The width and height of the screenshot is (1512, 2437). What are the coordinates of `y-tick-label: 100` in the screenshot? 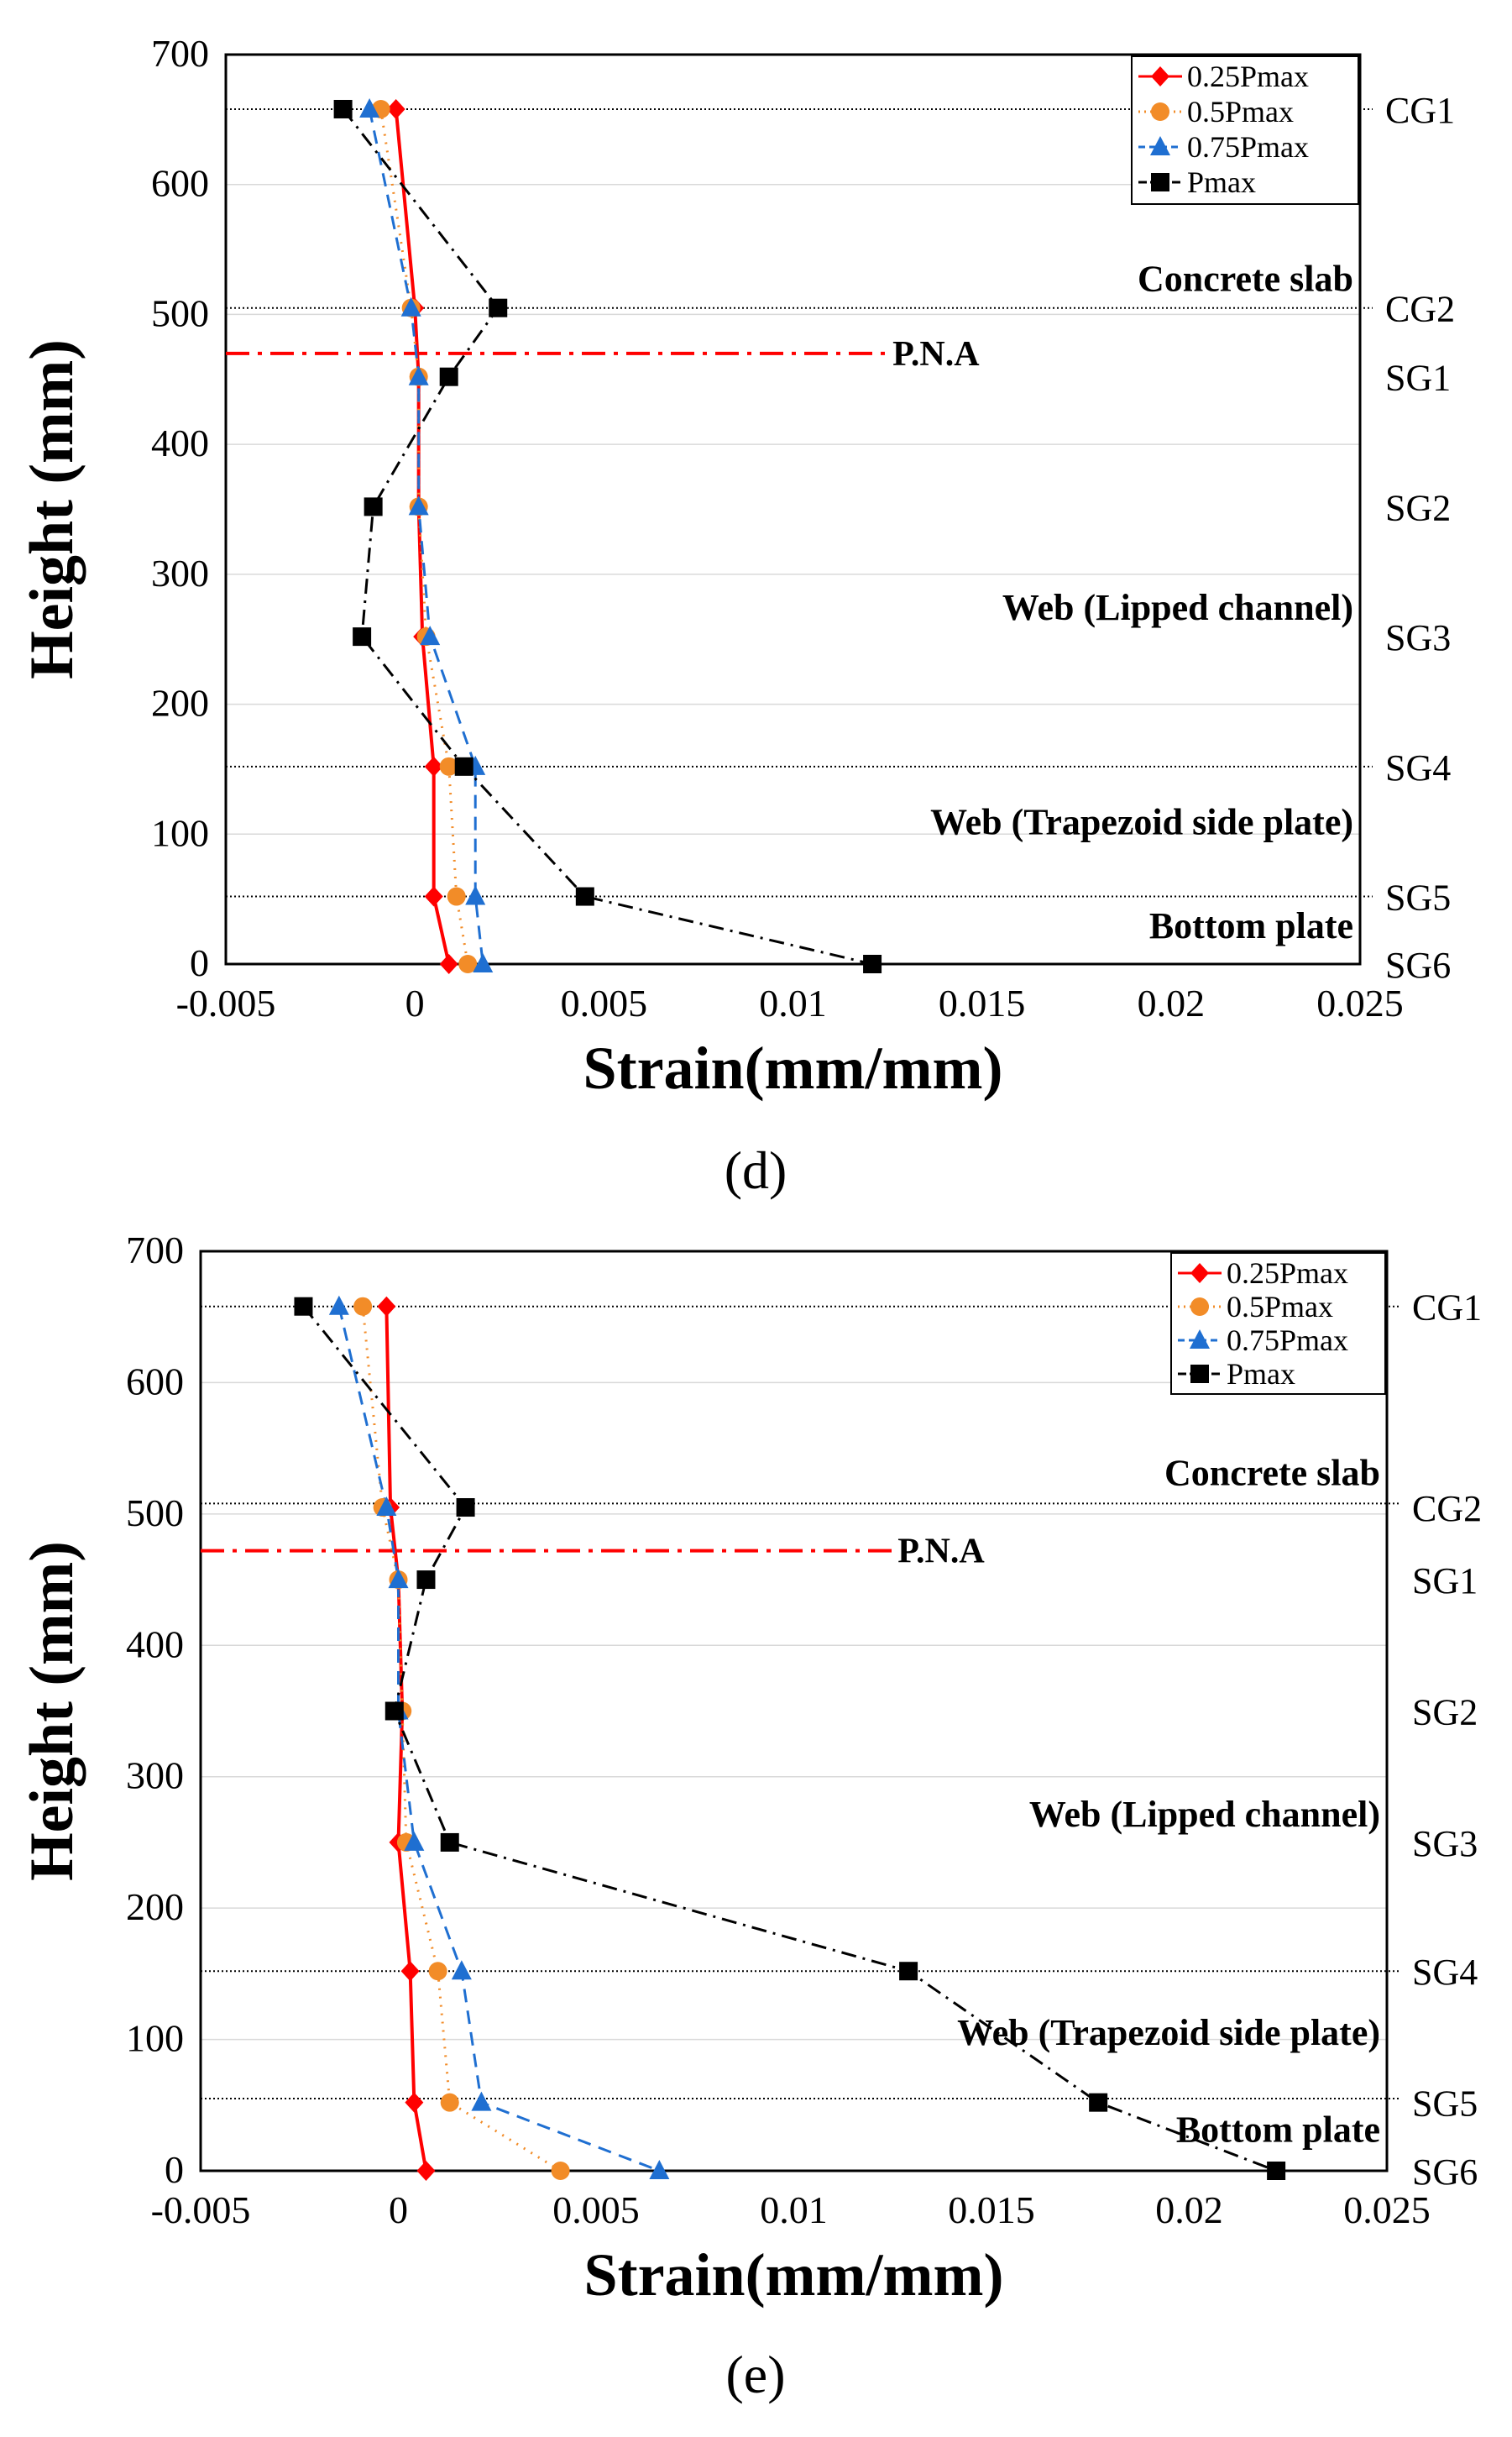 It's located at (155, 2038).